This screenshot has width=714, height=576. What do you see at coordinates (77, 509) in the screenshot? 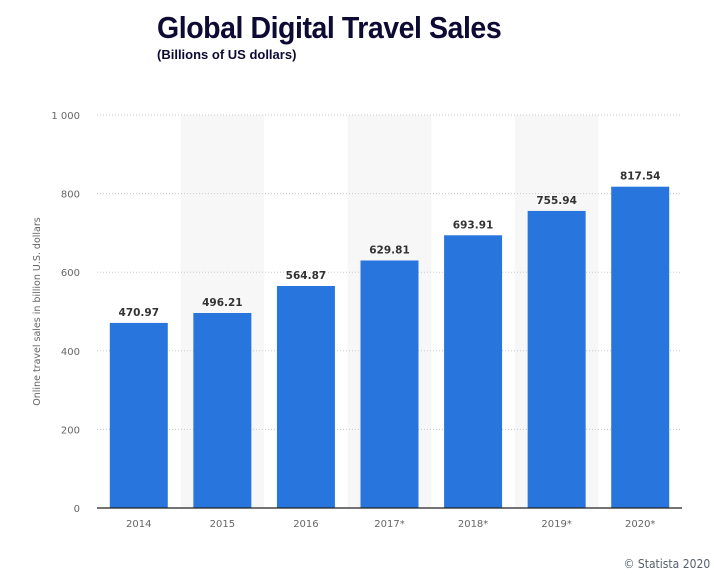
I see `y-tick-label: 0` at bounding box center [77, 509].